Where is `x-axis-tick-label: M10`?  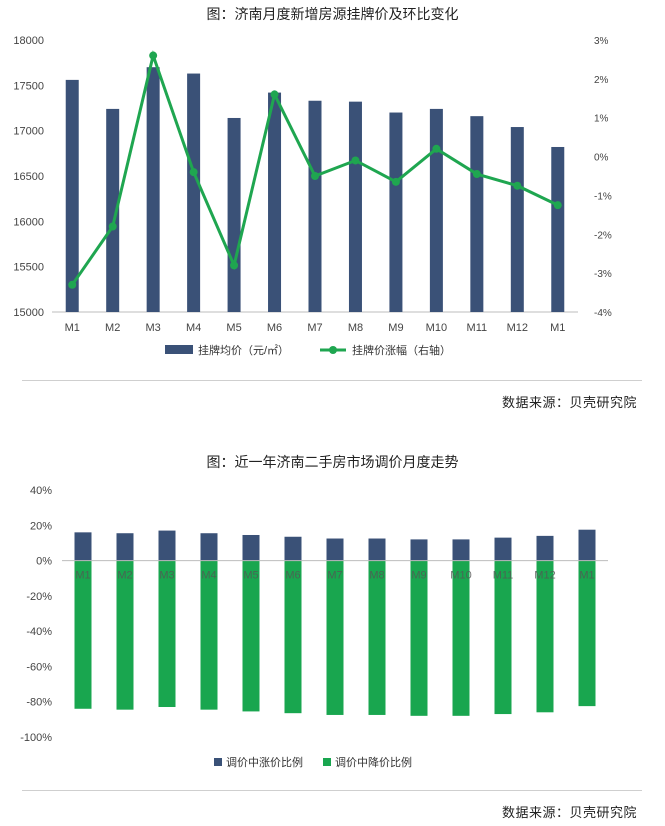 x-axis-tick-label: M10 is located at coordinates (460, 576).